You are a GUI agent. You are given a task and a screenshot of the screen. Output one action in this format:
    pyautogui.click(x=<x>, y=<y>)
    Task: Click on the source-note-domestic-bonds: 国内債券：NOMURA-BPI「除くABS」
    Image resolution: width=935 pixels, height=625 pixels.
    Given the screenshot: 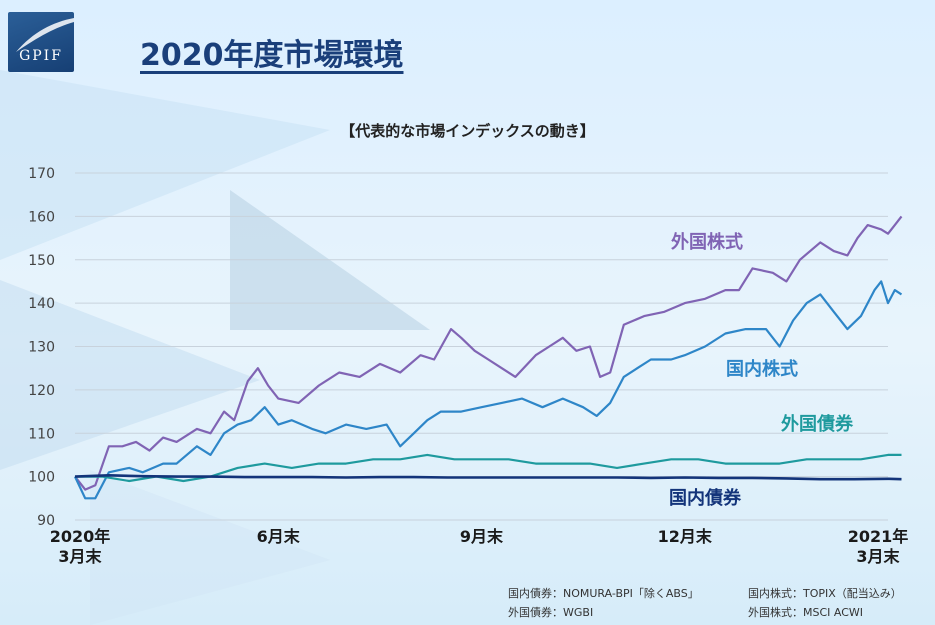 What is the action you would take?
    pyautogui.click(x=603, y=593)
    